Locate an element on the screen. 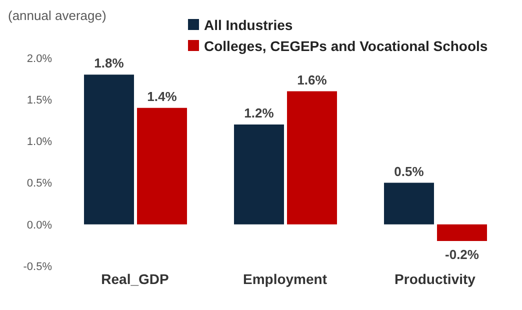  legend-label: All Industries is located at coordinates (248, 24).